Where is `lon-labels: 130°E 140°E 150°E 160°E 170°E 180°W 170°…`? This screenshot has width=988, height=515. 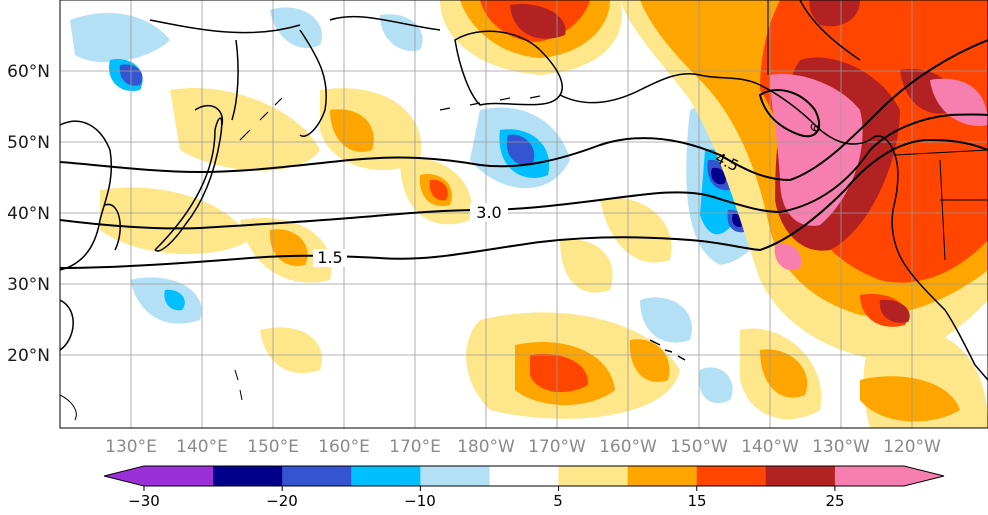 lon-labels: 130°E 140°E 150°E 160°E 170°E 180°W 170°… is located at coordinates (523, 447).